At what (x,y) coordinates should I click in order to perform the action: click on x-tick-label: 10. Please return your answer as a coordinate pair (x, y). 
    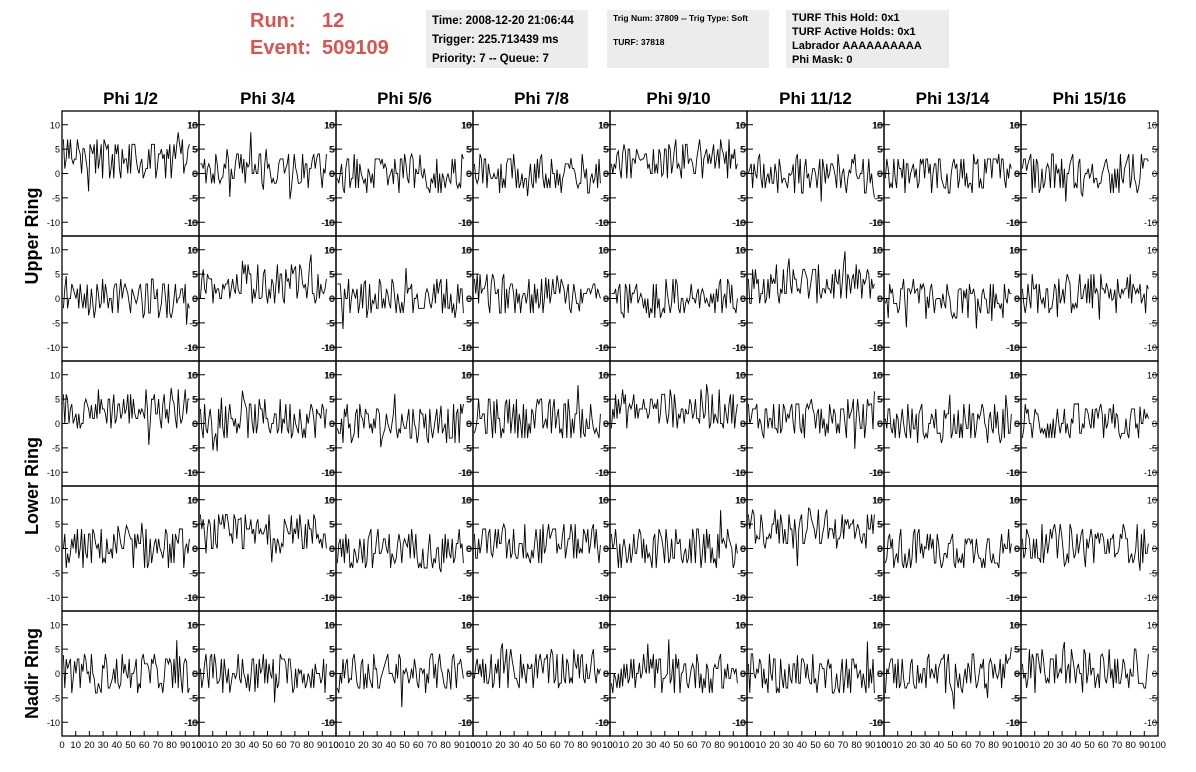
    Looking at the image, I should click on (212, 745).